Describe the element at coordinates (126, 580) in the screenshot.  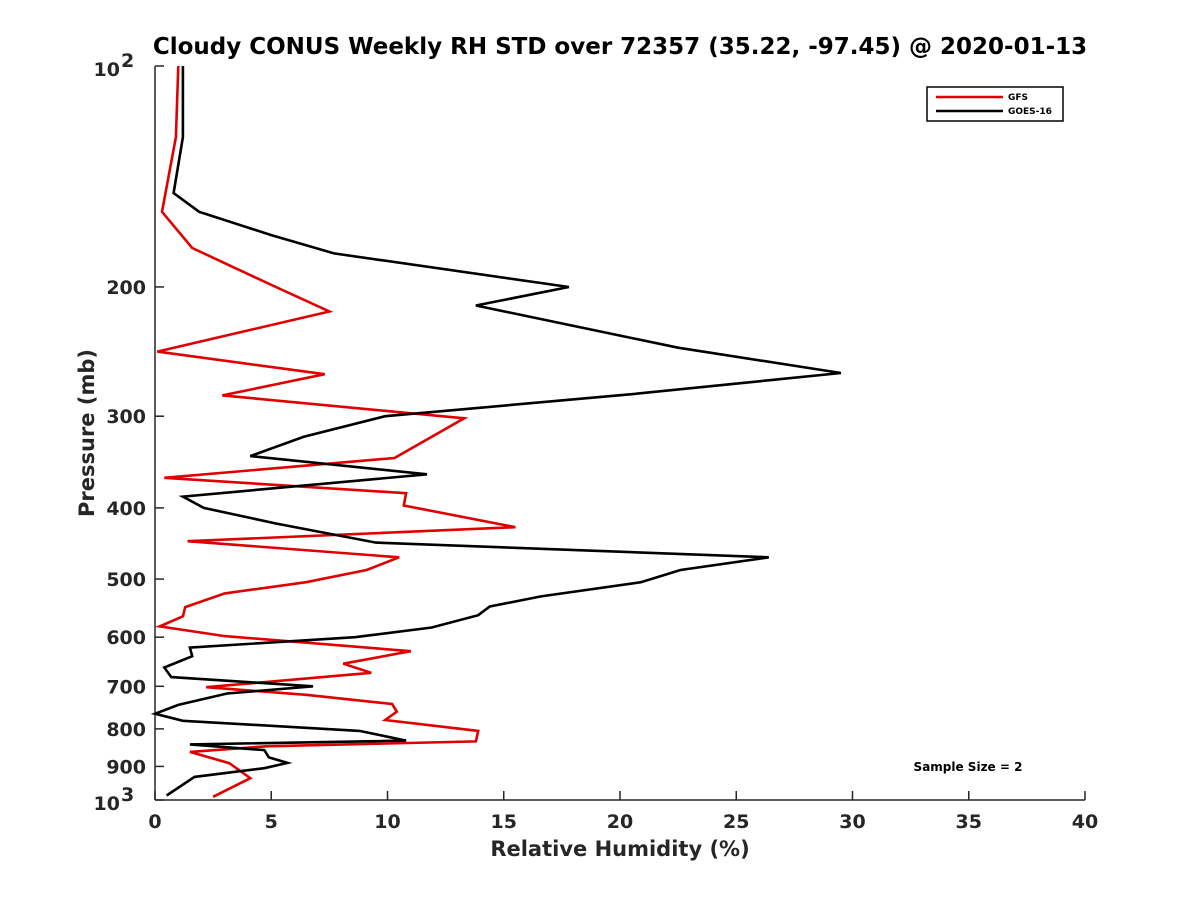
I see `y-tick-label: 500` at that location.